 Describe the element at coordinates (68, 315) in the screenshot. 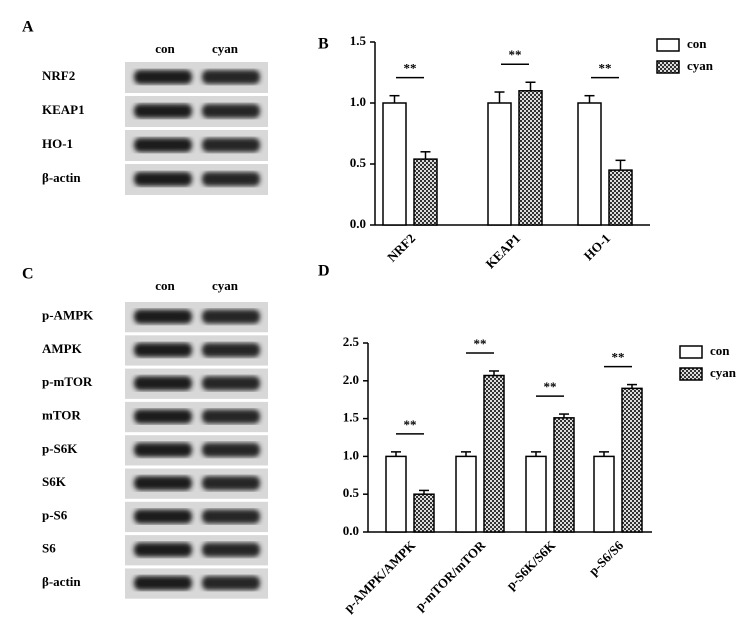

I see `protein-label: p-AMPK` at that location.